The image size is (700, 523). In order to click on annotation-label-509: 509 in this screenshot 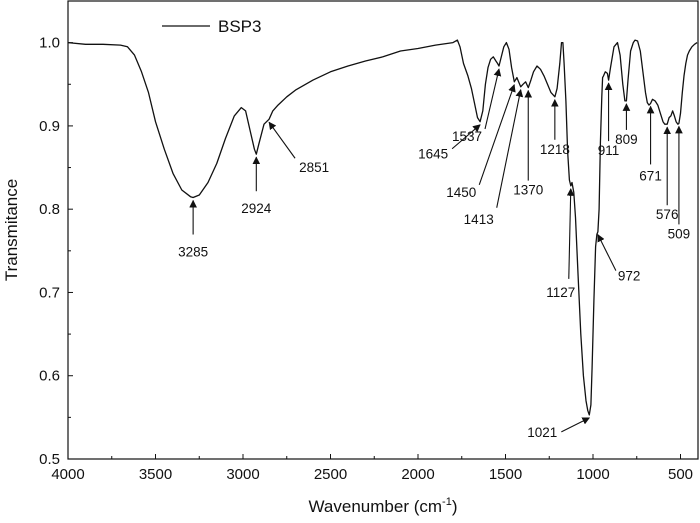, I will do `click(679, 233)`.